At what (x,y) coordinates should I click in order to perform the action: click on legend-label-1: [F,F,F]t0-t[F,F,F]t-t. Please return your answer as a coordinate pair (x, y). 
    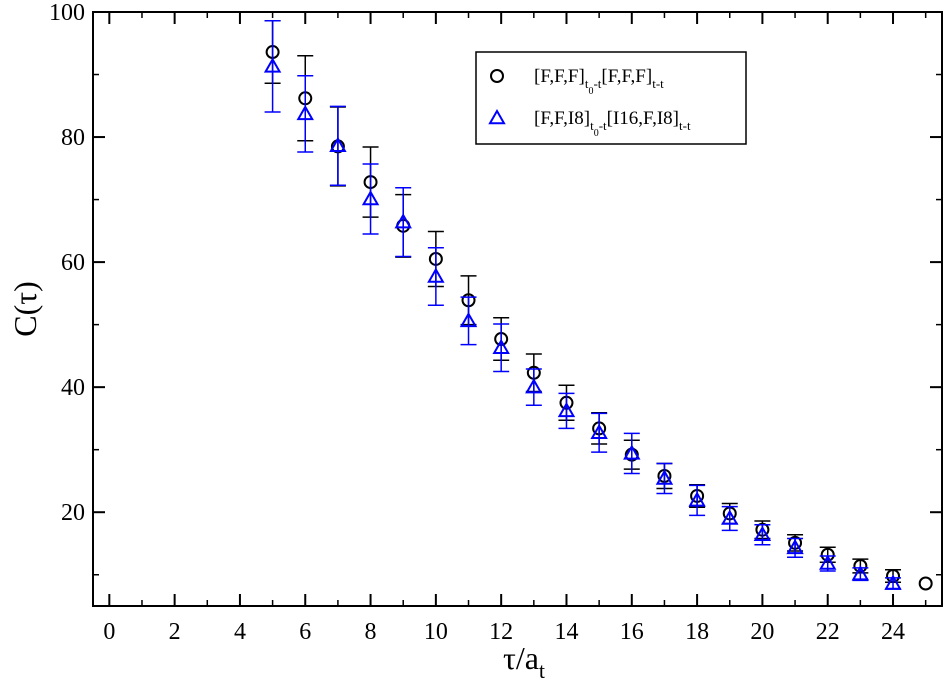
    Looking at the image, I should click on (599, 81).